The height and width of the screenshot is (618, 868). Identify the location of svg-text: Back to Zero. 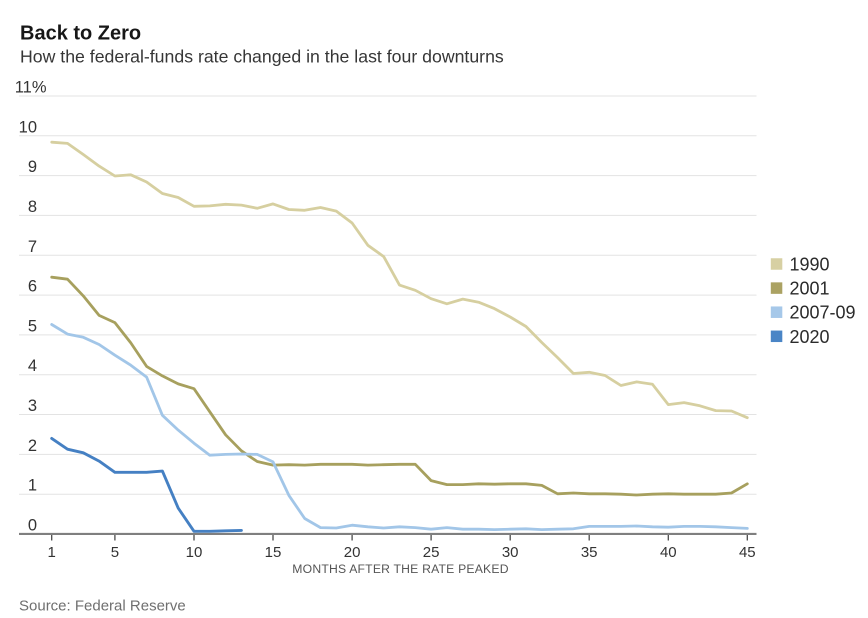
(80, 34).